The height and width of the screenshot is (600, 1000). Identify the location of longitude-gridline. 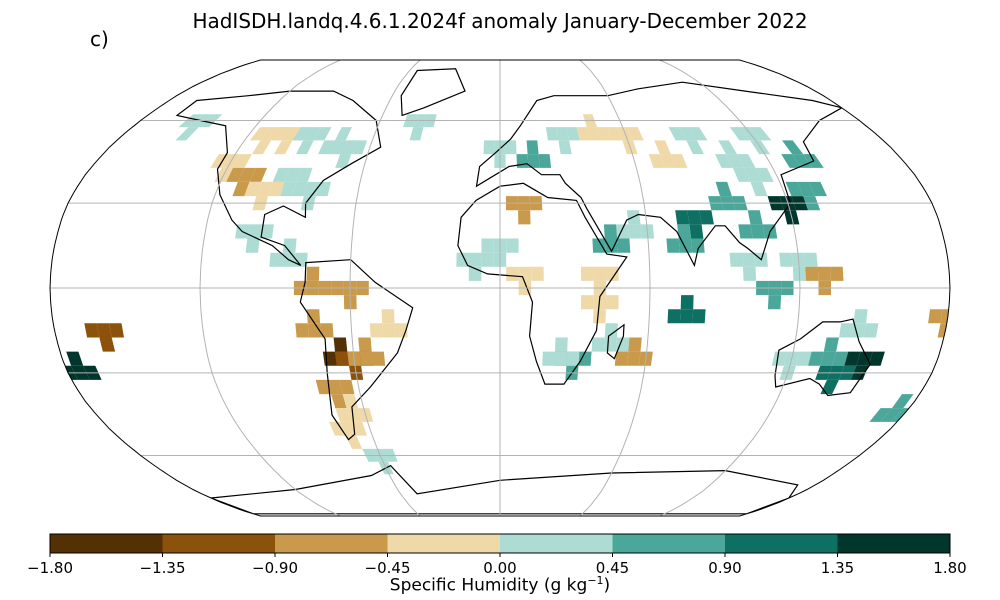
(730, 288).